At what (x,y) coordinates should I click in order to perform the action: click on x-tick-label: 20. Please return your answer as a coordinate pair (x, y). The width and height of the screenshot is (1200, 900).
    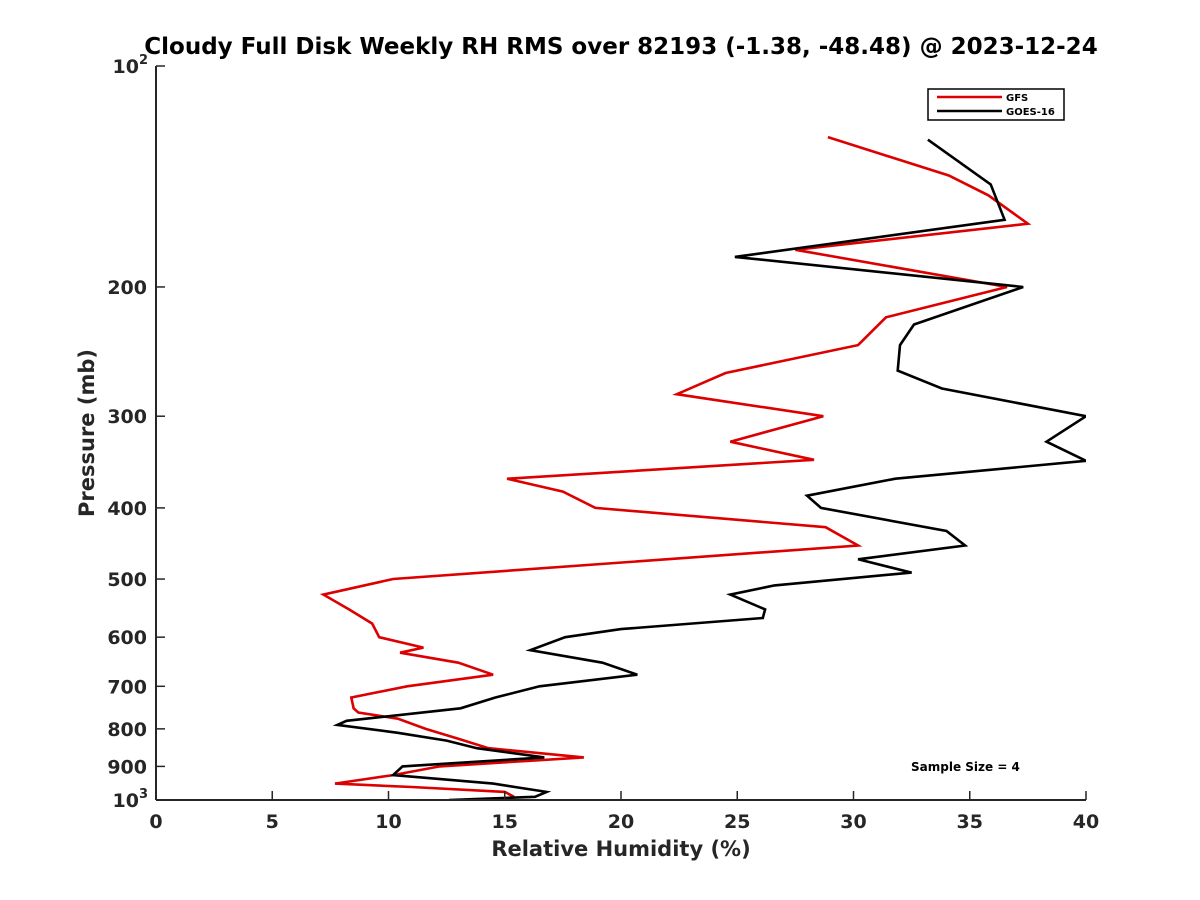
    Looking at the image, I should click on (621, 822).